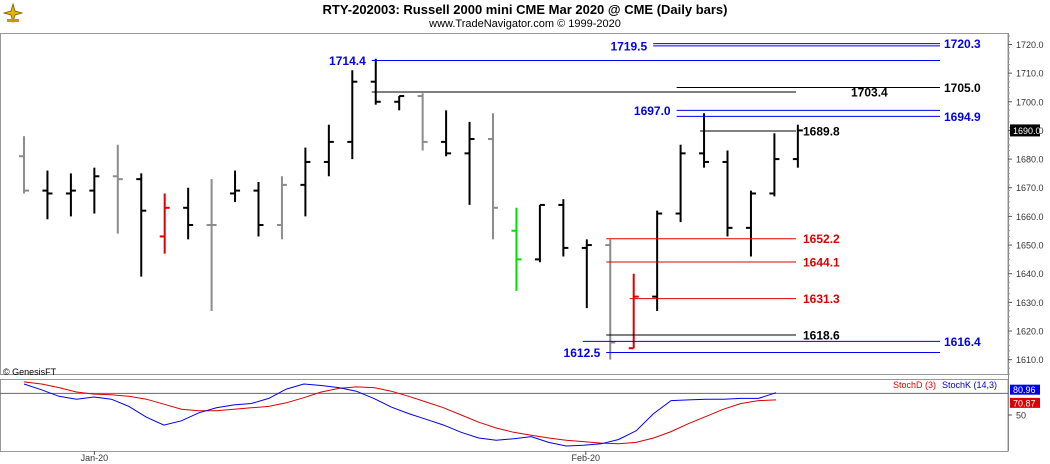 This screenshot has height=464, width=1050. Describe the element at coordinates (628, 46) in the screenshot. I see `level-label: 1719.5` at that location.